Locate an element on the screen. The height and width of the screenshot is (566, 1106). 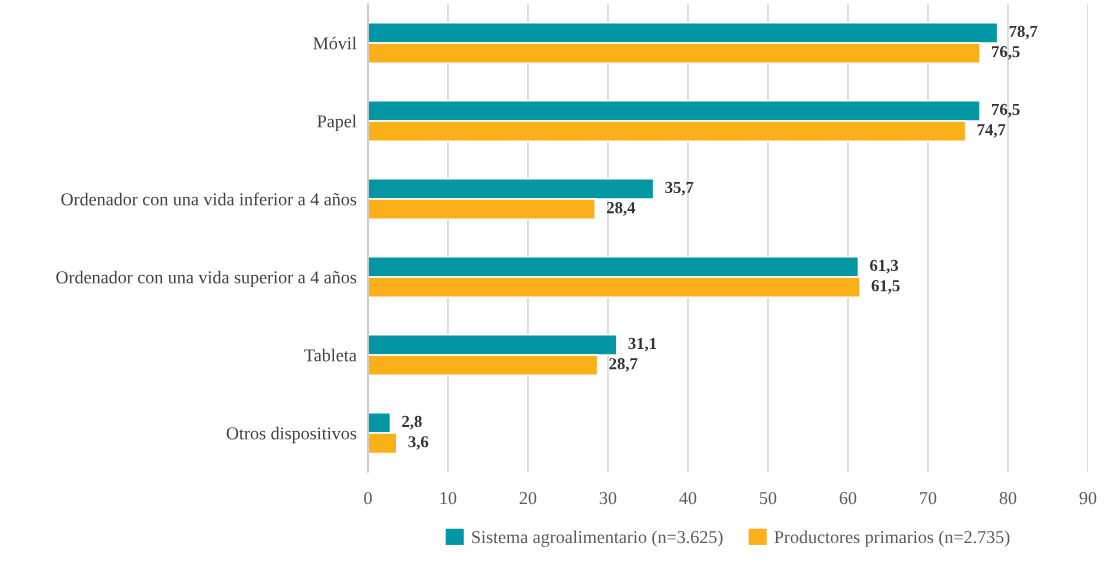
y-tick-label: Ordenador con una vida inferior a 4 años is located at coordinates (209, 199).